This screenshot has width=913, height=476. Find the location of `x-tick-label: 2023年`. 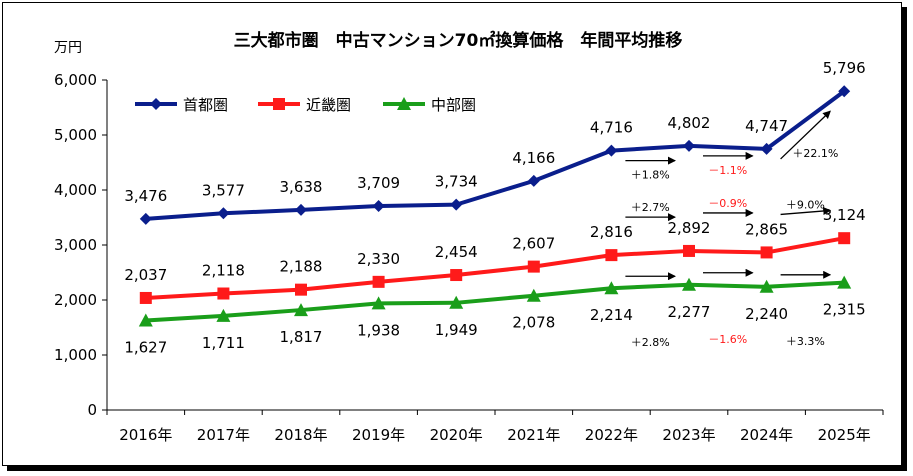

x-tick-label: 2023年 is located at coordinates (688, 435).